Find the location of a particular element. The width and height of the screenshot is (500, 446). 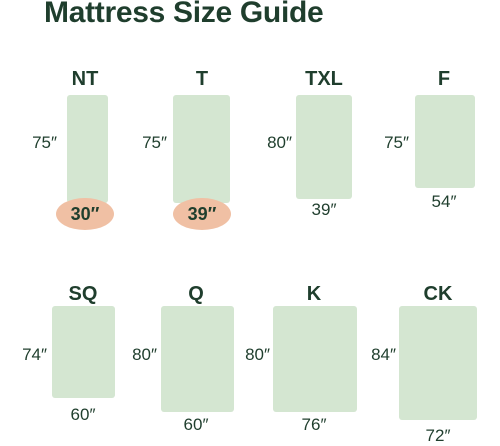

size-label-q: Q is located at coordinates (196, 294).